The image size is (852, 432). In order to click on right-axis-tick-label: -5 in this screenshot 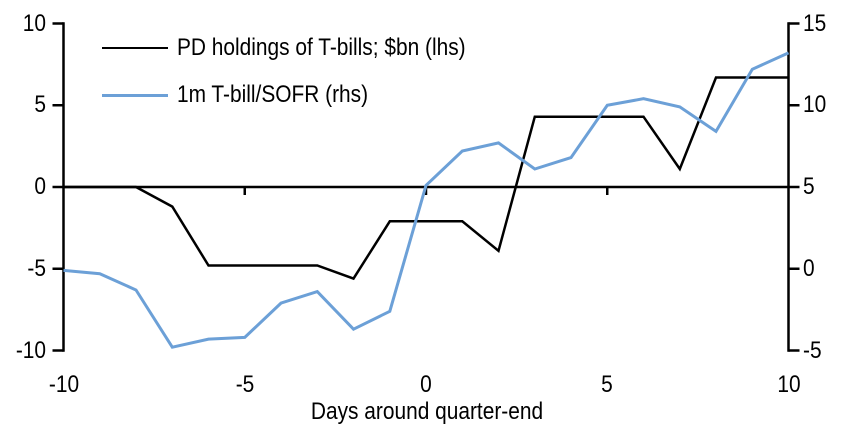, I will do `click(812, 350)`.